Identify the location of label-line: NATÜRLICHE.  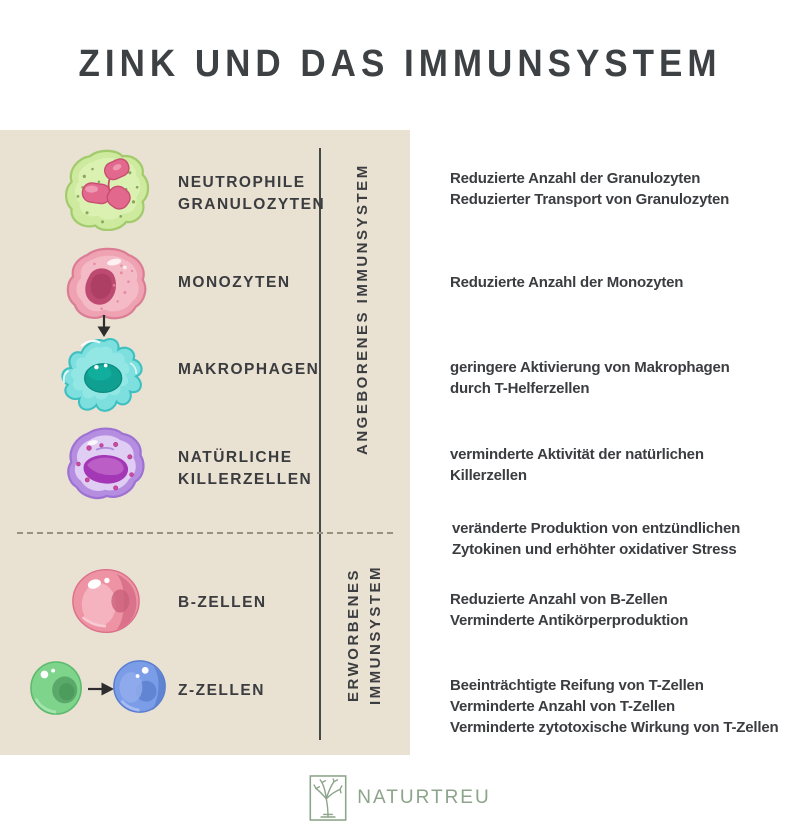
(235, 457).